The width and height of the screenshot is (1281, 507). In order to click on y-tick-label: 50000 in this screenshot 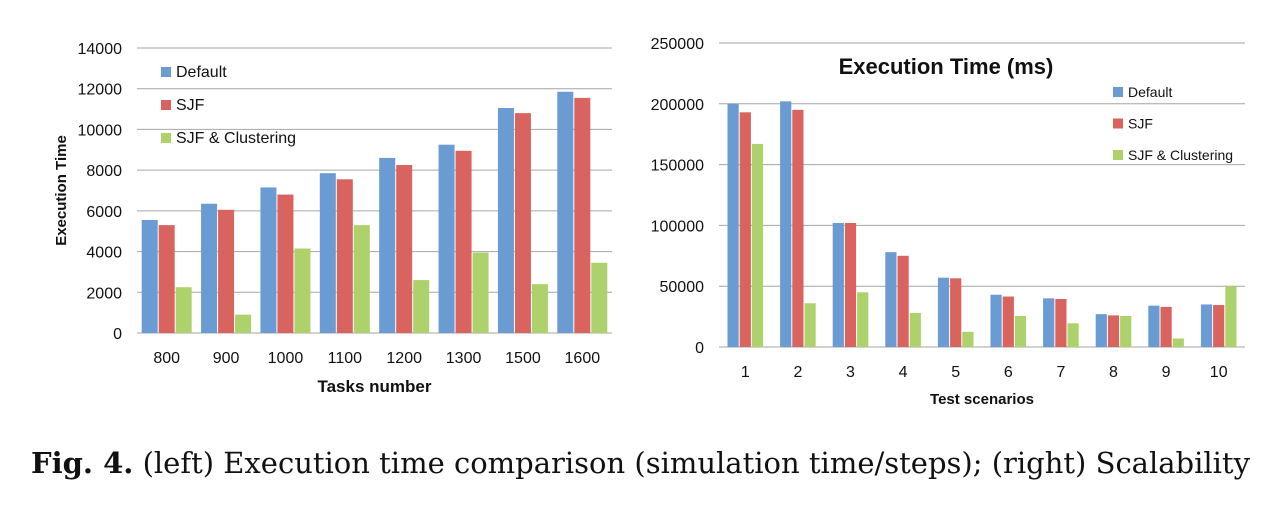, I will do `click(682, 287)`.